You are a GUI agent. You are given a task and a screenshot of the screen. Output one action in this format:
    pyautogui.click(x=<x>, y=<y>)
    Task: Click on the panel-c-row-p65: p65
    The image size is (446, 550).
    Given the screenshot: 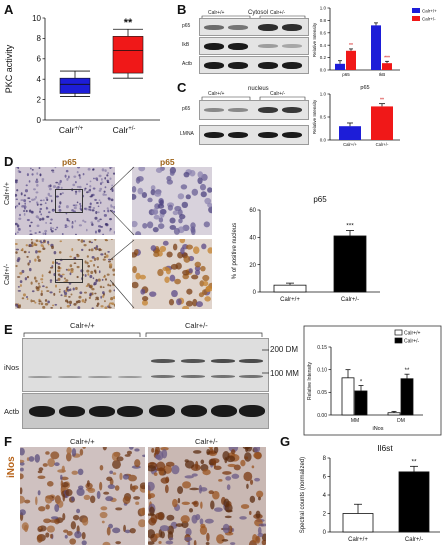 What is the action you would take?
    pyautogui.click(x=186, y=109)
    